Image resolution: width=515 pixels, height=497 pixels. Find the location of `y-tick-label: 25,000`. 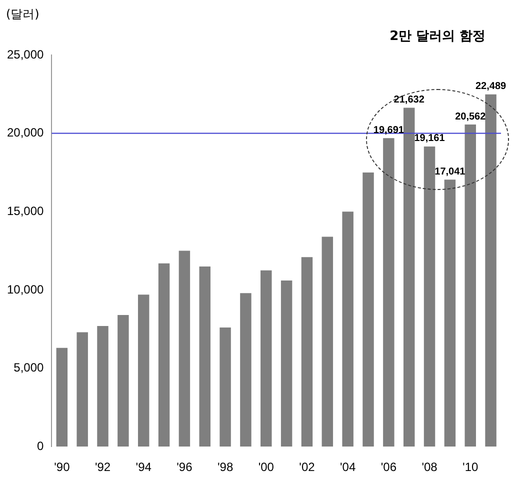

y-tick-label: 25,000 is located at coordinates (25, 54).